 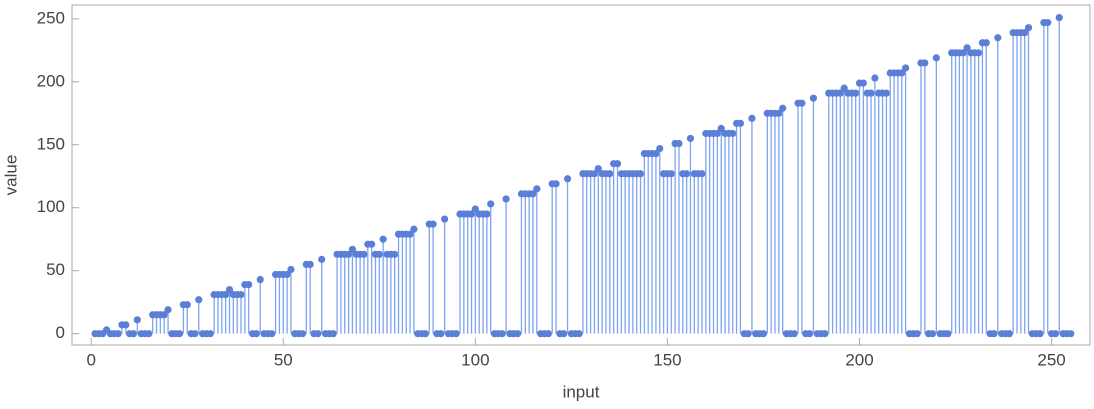 I want to click on x-tick-label: 100, so click(x=475, y=359).